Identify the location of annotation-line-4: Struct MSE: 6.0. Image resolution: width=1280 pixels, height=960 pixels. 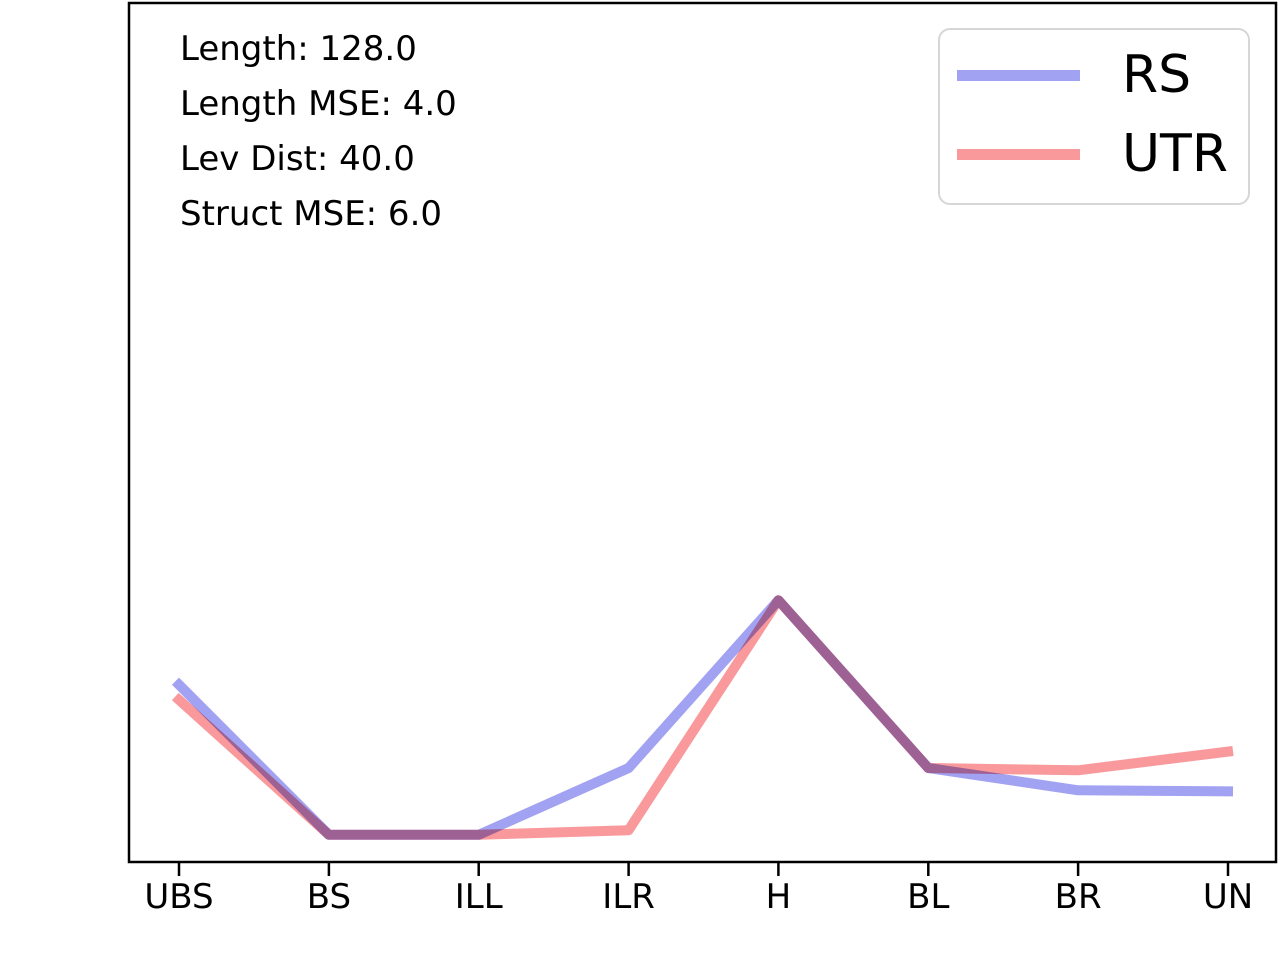
(311, 214).